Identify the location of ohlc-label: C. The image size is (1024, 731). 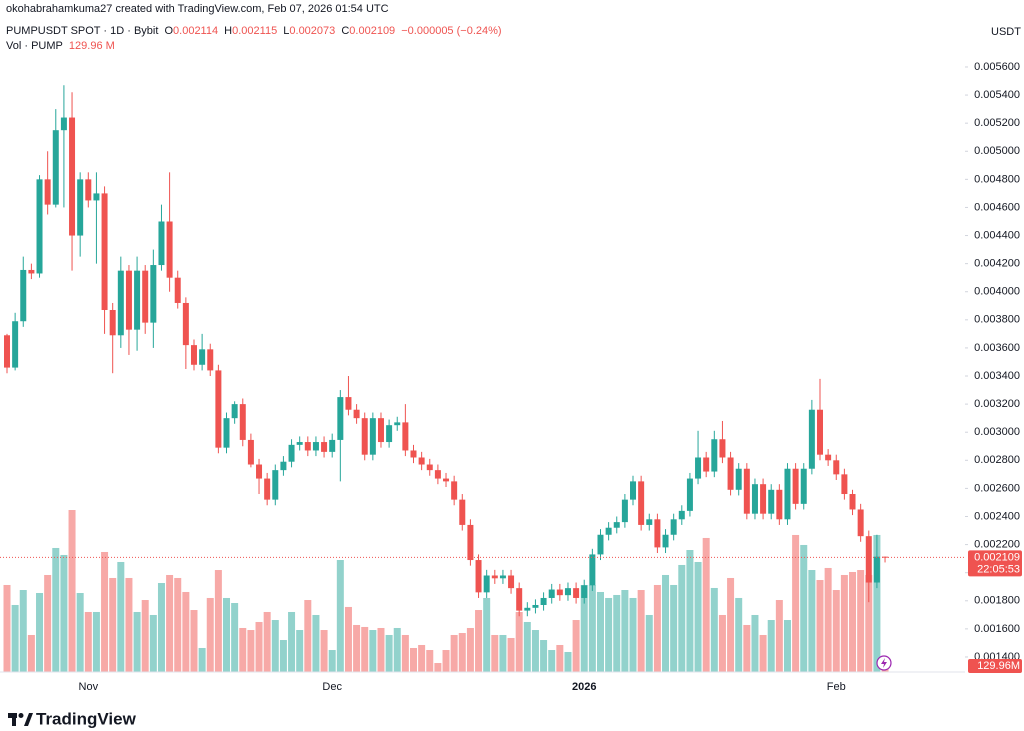
(345, 31).